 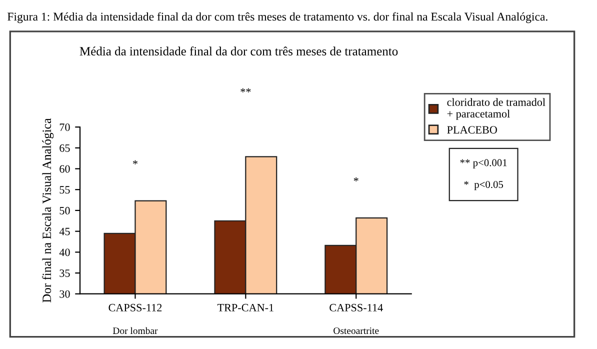 What do you see at coordinates (472, 130) in the screenshot?
I see `legend-label: PLACEBO` at bounding box center [472, 130].